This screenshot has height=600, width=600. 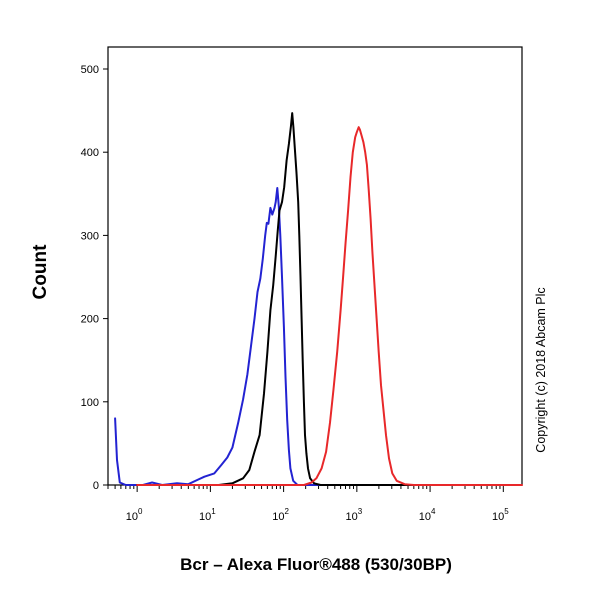 I want to click on y-tick-label: 0, so click(x=96, y=486).